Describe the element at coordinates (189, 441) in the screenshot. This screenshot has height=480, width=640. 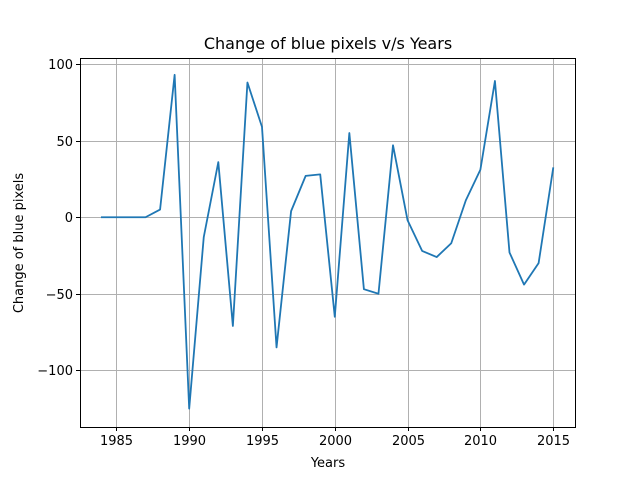
I see `x-tick-label: 1990` at that location.